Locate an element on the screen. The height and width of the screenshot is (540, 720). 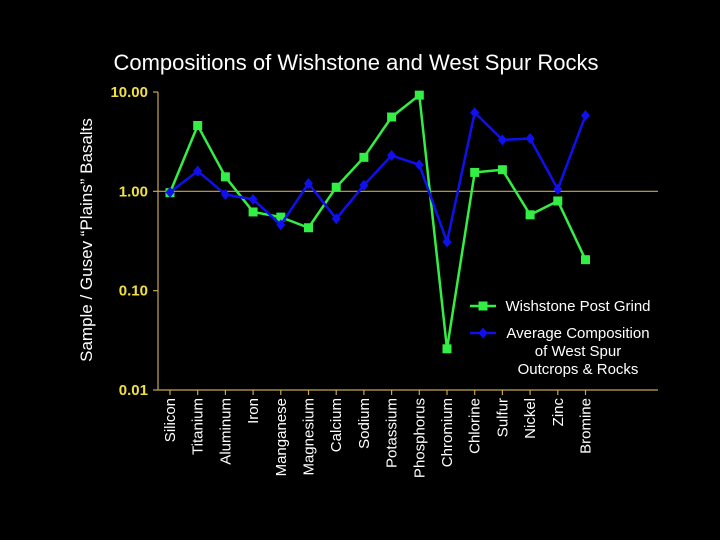
x-tick-label: Magnesium is located at coordinates (309, 437).